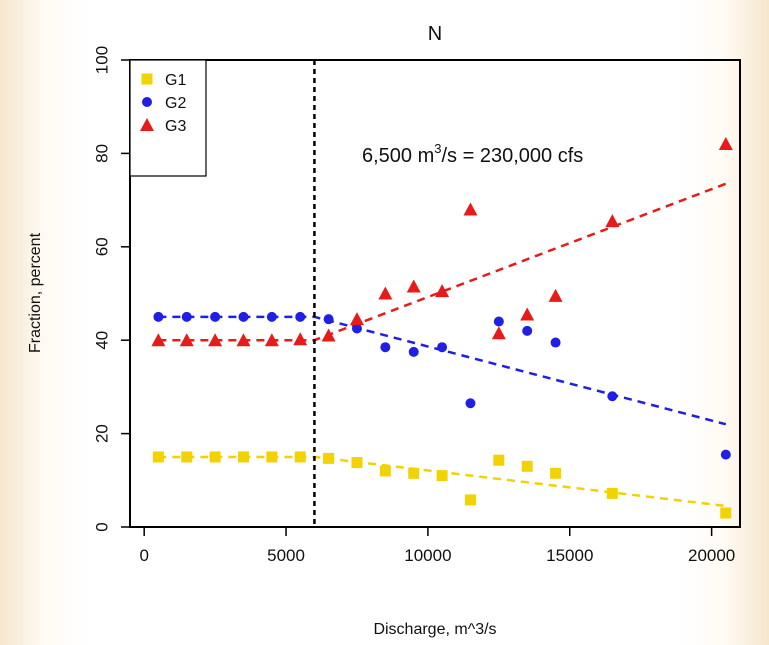  What do you see at coordinates (143, 555) in the screenshot?
I see `x-tick-label: 0` at bounding box center [143, 555].